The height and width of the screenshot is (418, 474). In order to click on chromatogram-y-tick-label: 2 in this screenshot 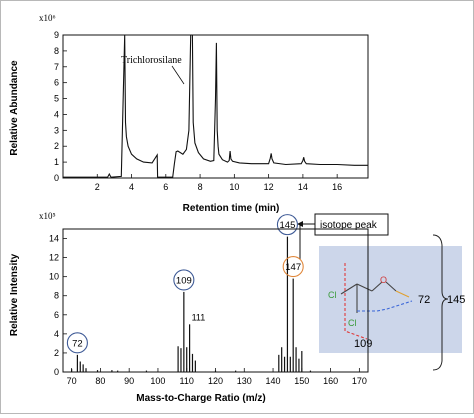, I will do `click(56, 146)`.